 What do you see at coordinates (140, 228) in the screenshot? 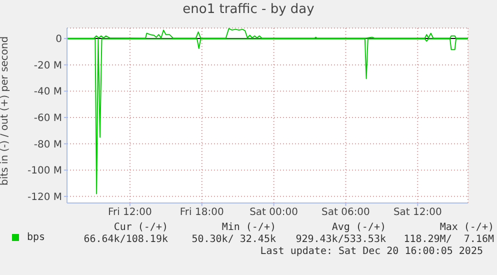
I see `text: Cur (-/+)` at bounding box center [140, 228].